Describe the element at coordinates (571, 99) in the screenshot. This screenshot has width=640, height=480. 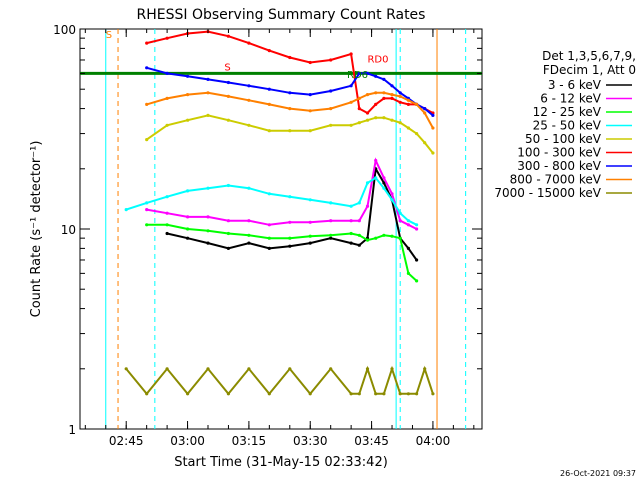
I see `legend-label: 6 - 12 keV` at that location.